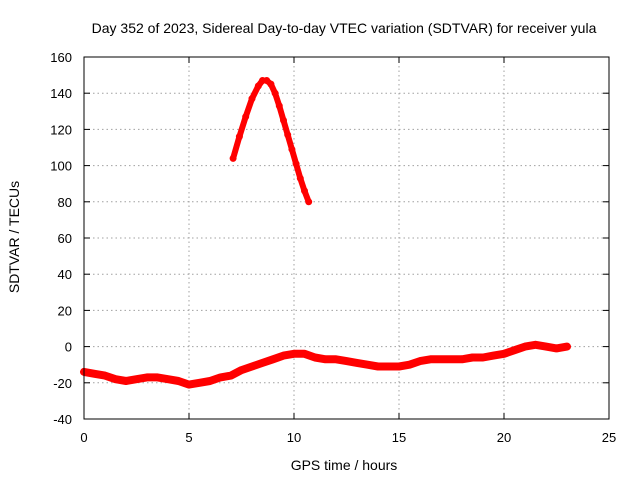 This screenshot has width=640, height=480. I want to click on x-tick-label: 0, so click(83, 437).